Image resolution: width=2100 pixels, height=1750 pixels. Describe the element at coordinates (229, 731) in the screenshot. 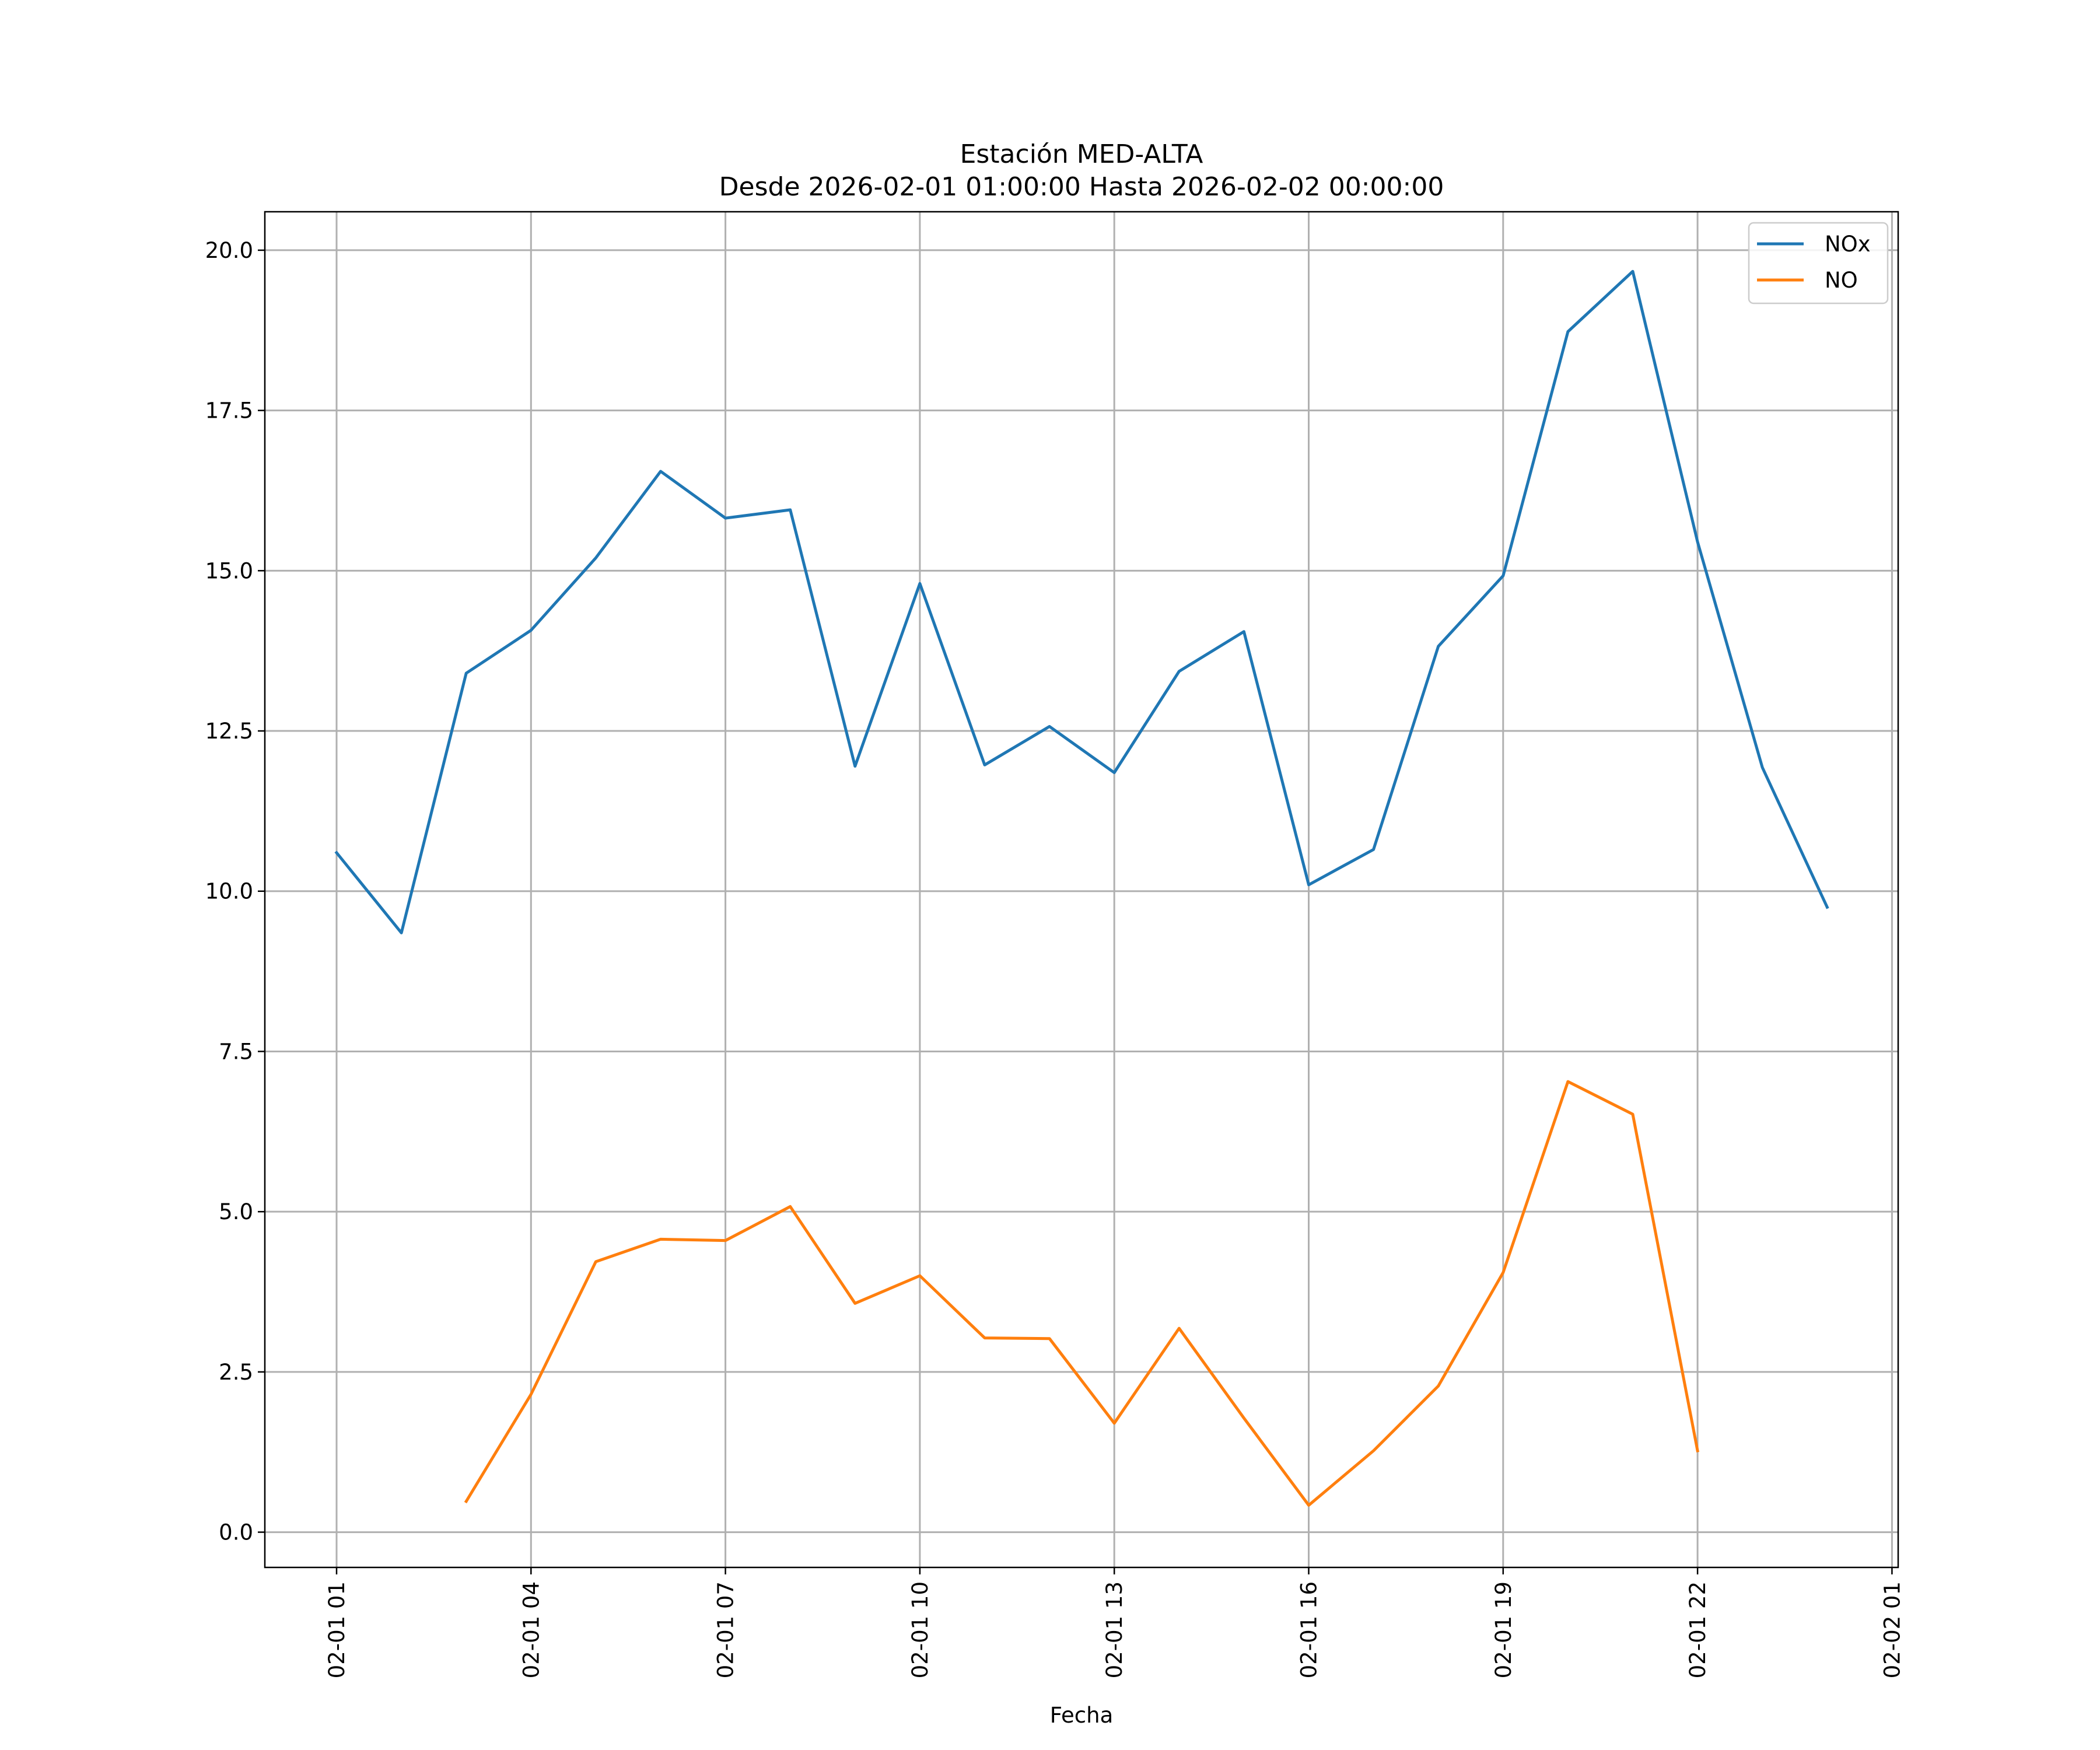

I see `y-tick-label: 12.5` at that location.